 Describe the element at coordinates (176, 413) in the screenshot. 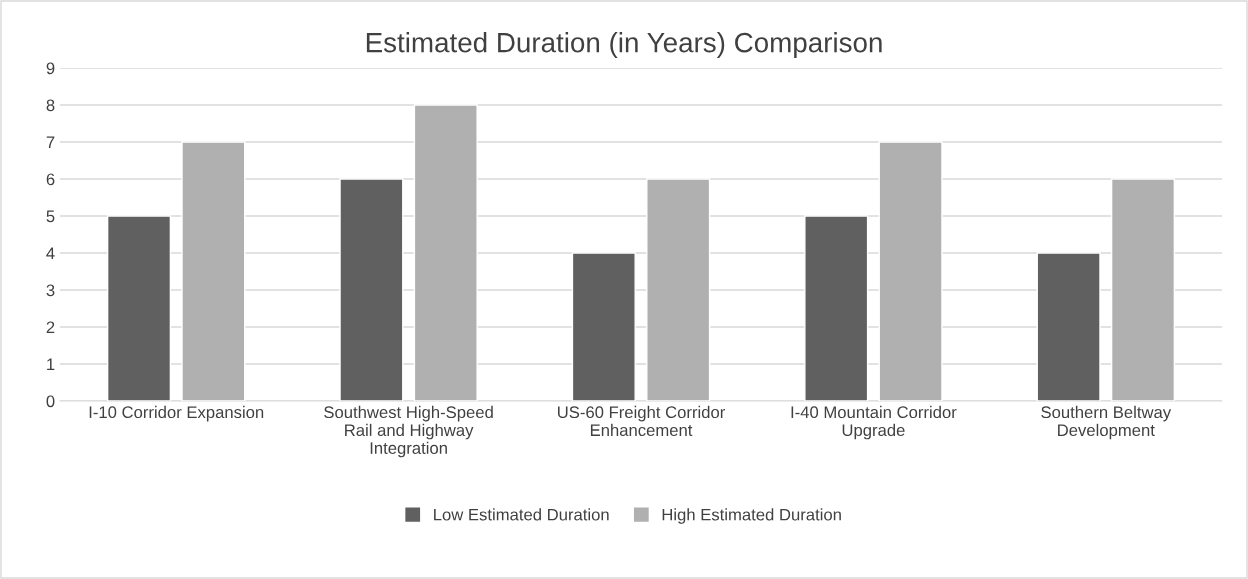

I see `x-tick-label: I-10 Corridor Expansion` at that location.